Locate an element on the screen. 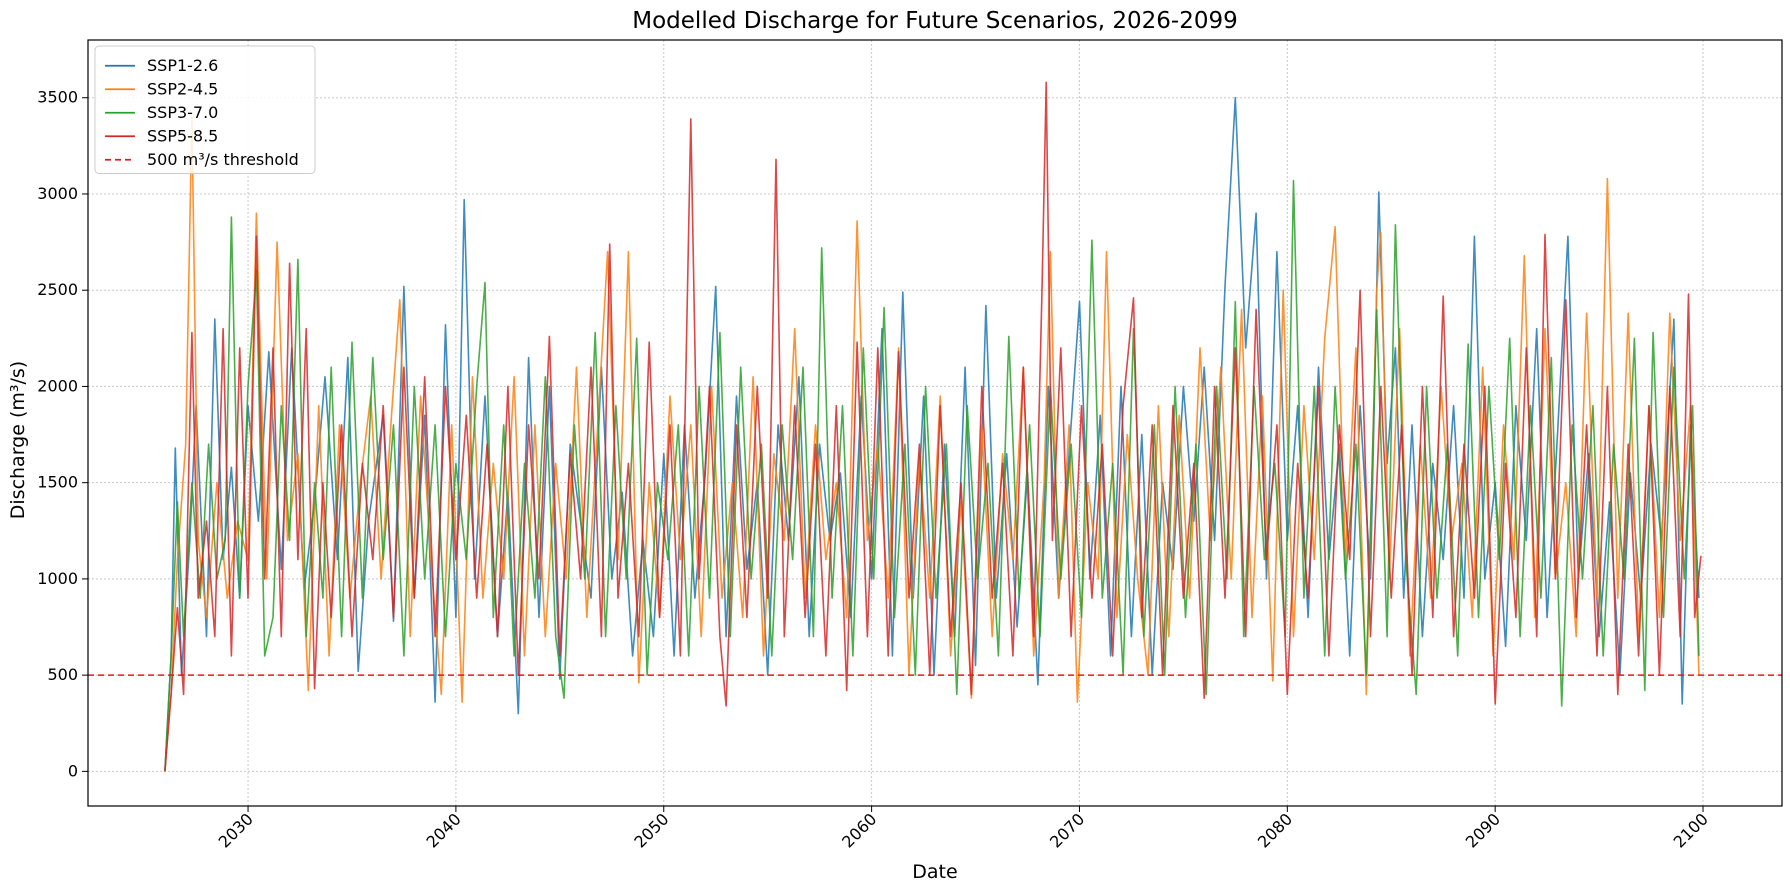  legend-entry-label: SSP2-4.5 is located at coordinates (182, 88).